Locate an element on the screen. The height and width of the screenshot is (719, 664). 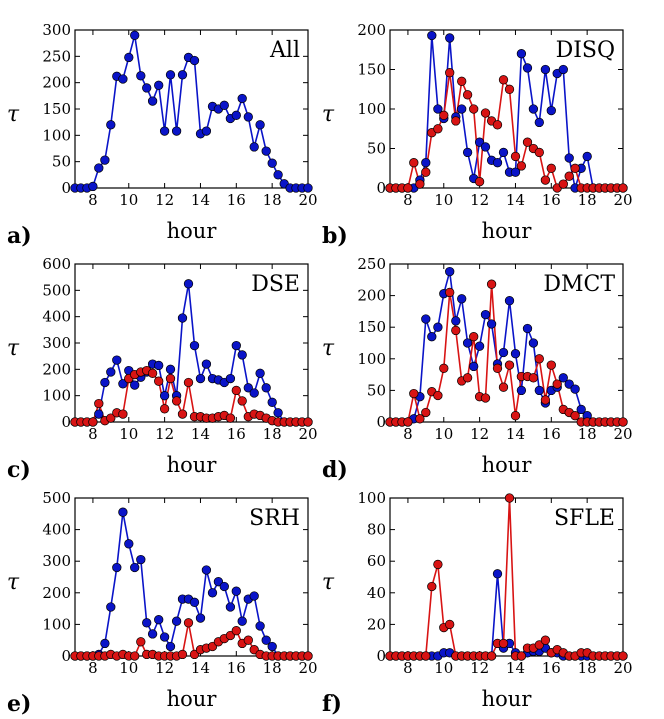
x-tick-label: 10 is located at coordinates (443, 200).